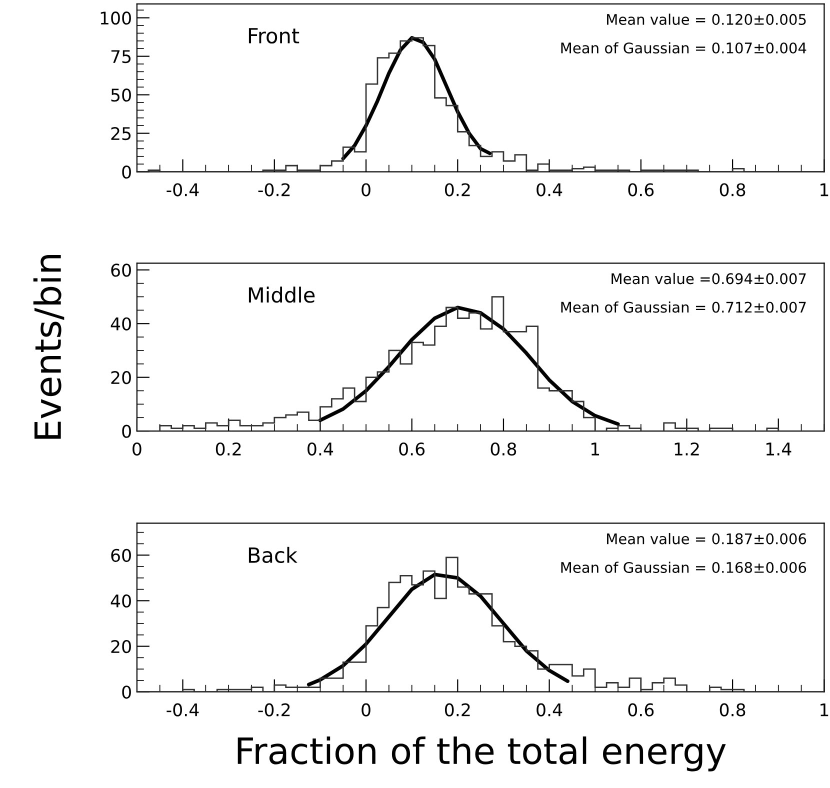 The width and height of the screenshot is (830, 788). What do you see at coordinates (121, 133) in the screenshot?
I see `y-tick-label: 25` at bounding box center [121, 133].